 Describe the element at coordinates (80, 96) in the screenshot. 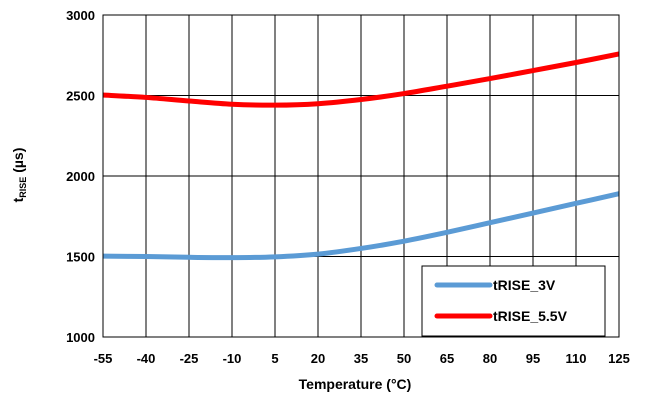

I see `y-tick-label: 2500` at that location.